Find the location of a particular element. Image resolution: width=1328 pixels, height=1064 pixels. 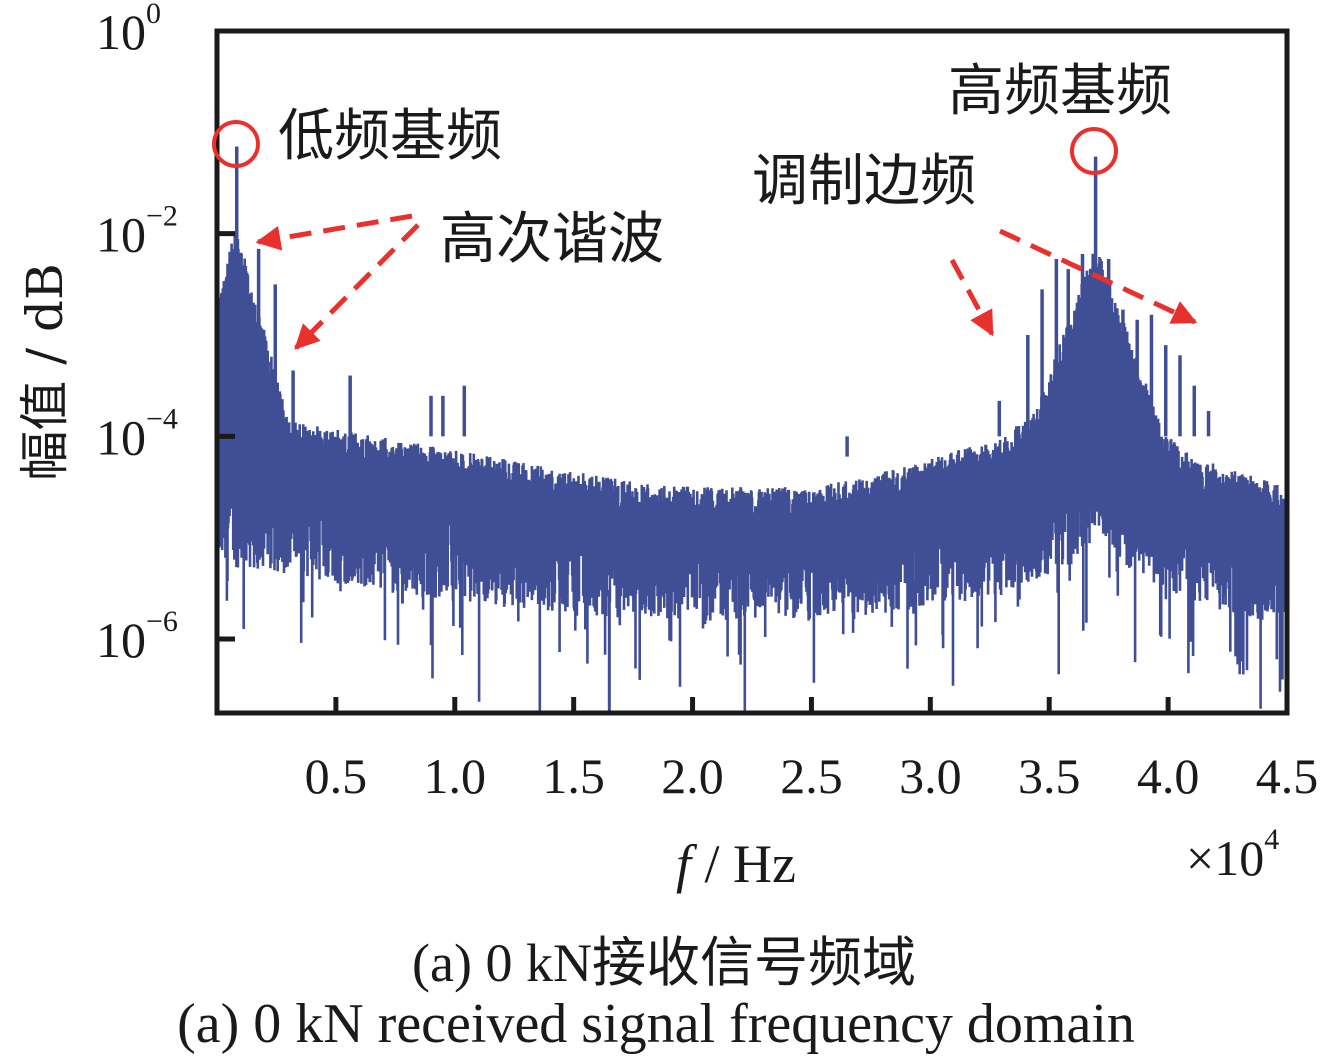

y-axis-label: 幅值 / dB is located at coordinates (45, 371).